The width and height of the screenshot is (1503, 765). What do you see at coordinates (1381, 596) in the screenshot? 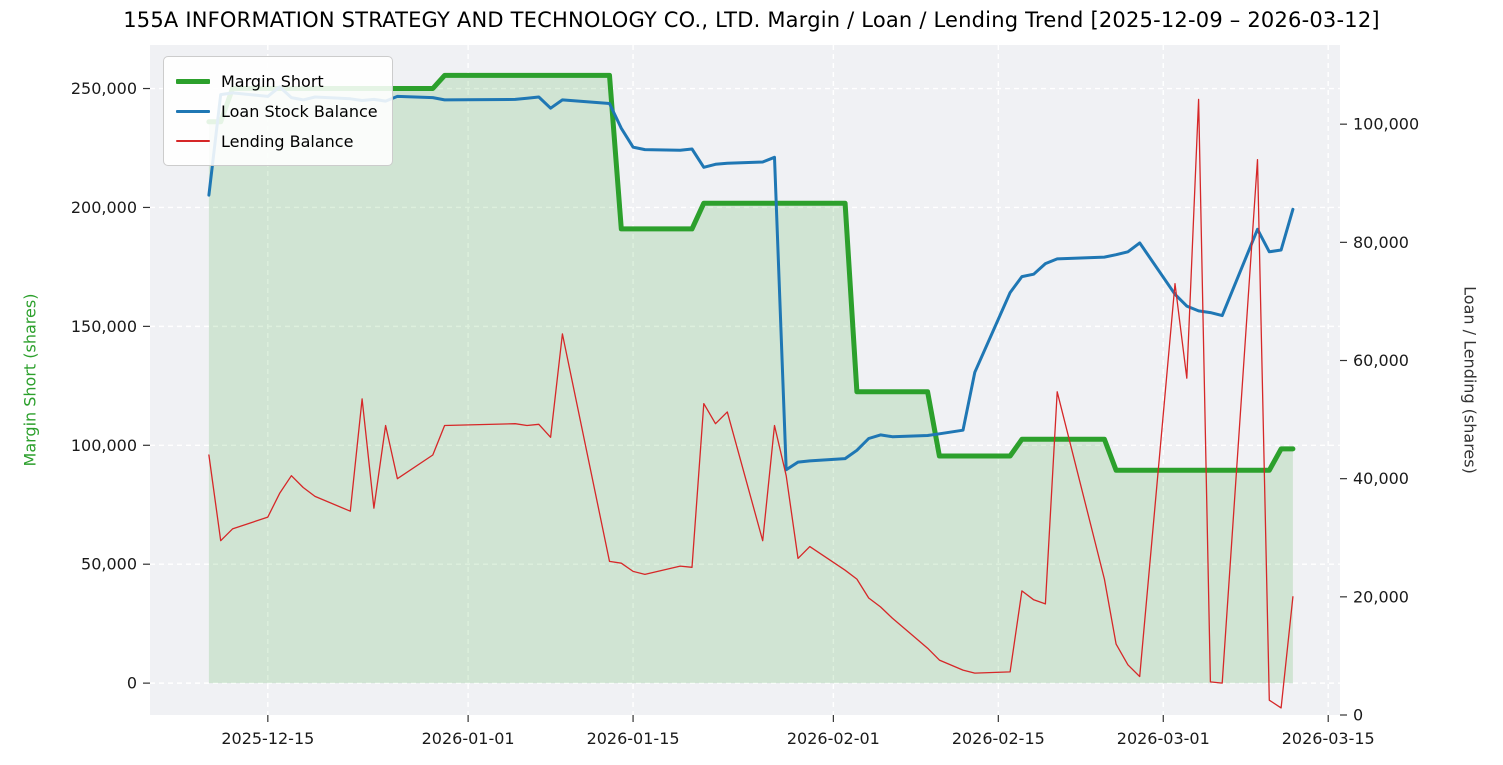
I see `y-right-tick-label: 20,000` at bounding box center [1381, 596].